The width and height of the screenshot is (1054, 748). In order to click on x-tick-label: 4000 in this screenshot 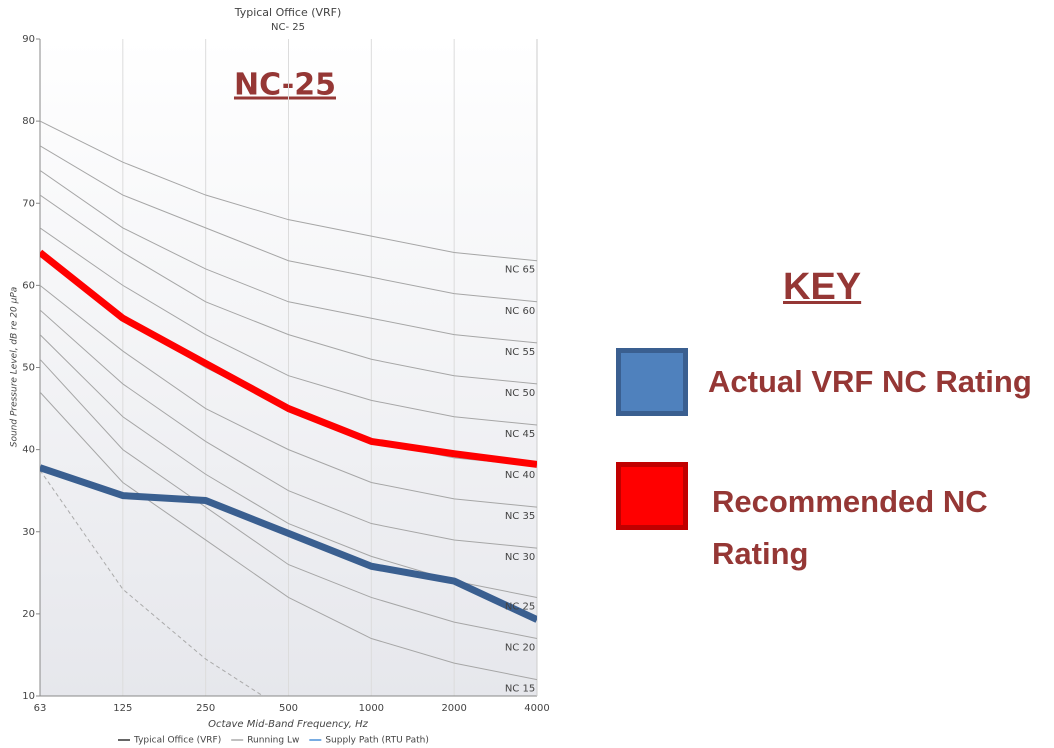, I will do `click(536, 708)`.